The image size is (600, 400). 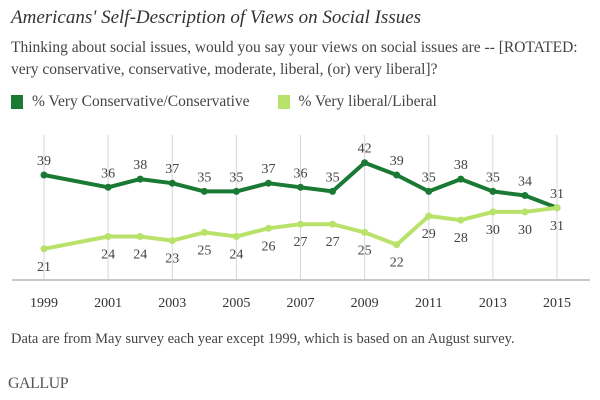 I want to click on data-label-liberal-2010: 22, so click(x=397, y=263).